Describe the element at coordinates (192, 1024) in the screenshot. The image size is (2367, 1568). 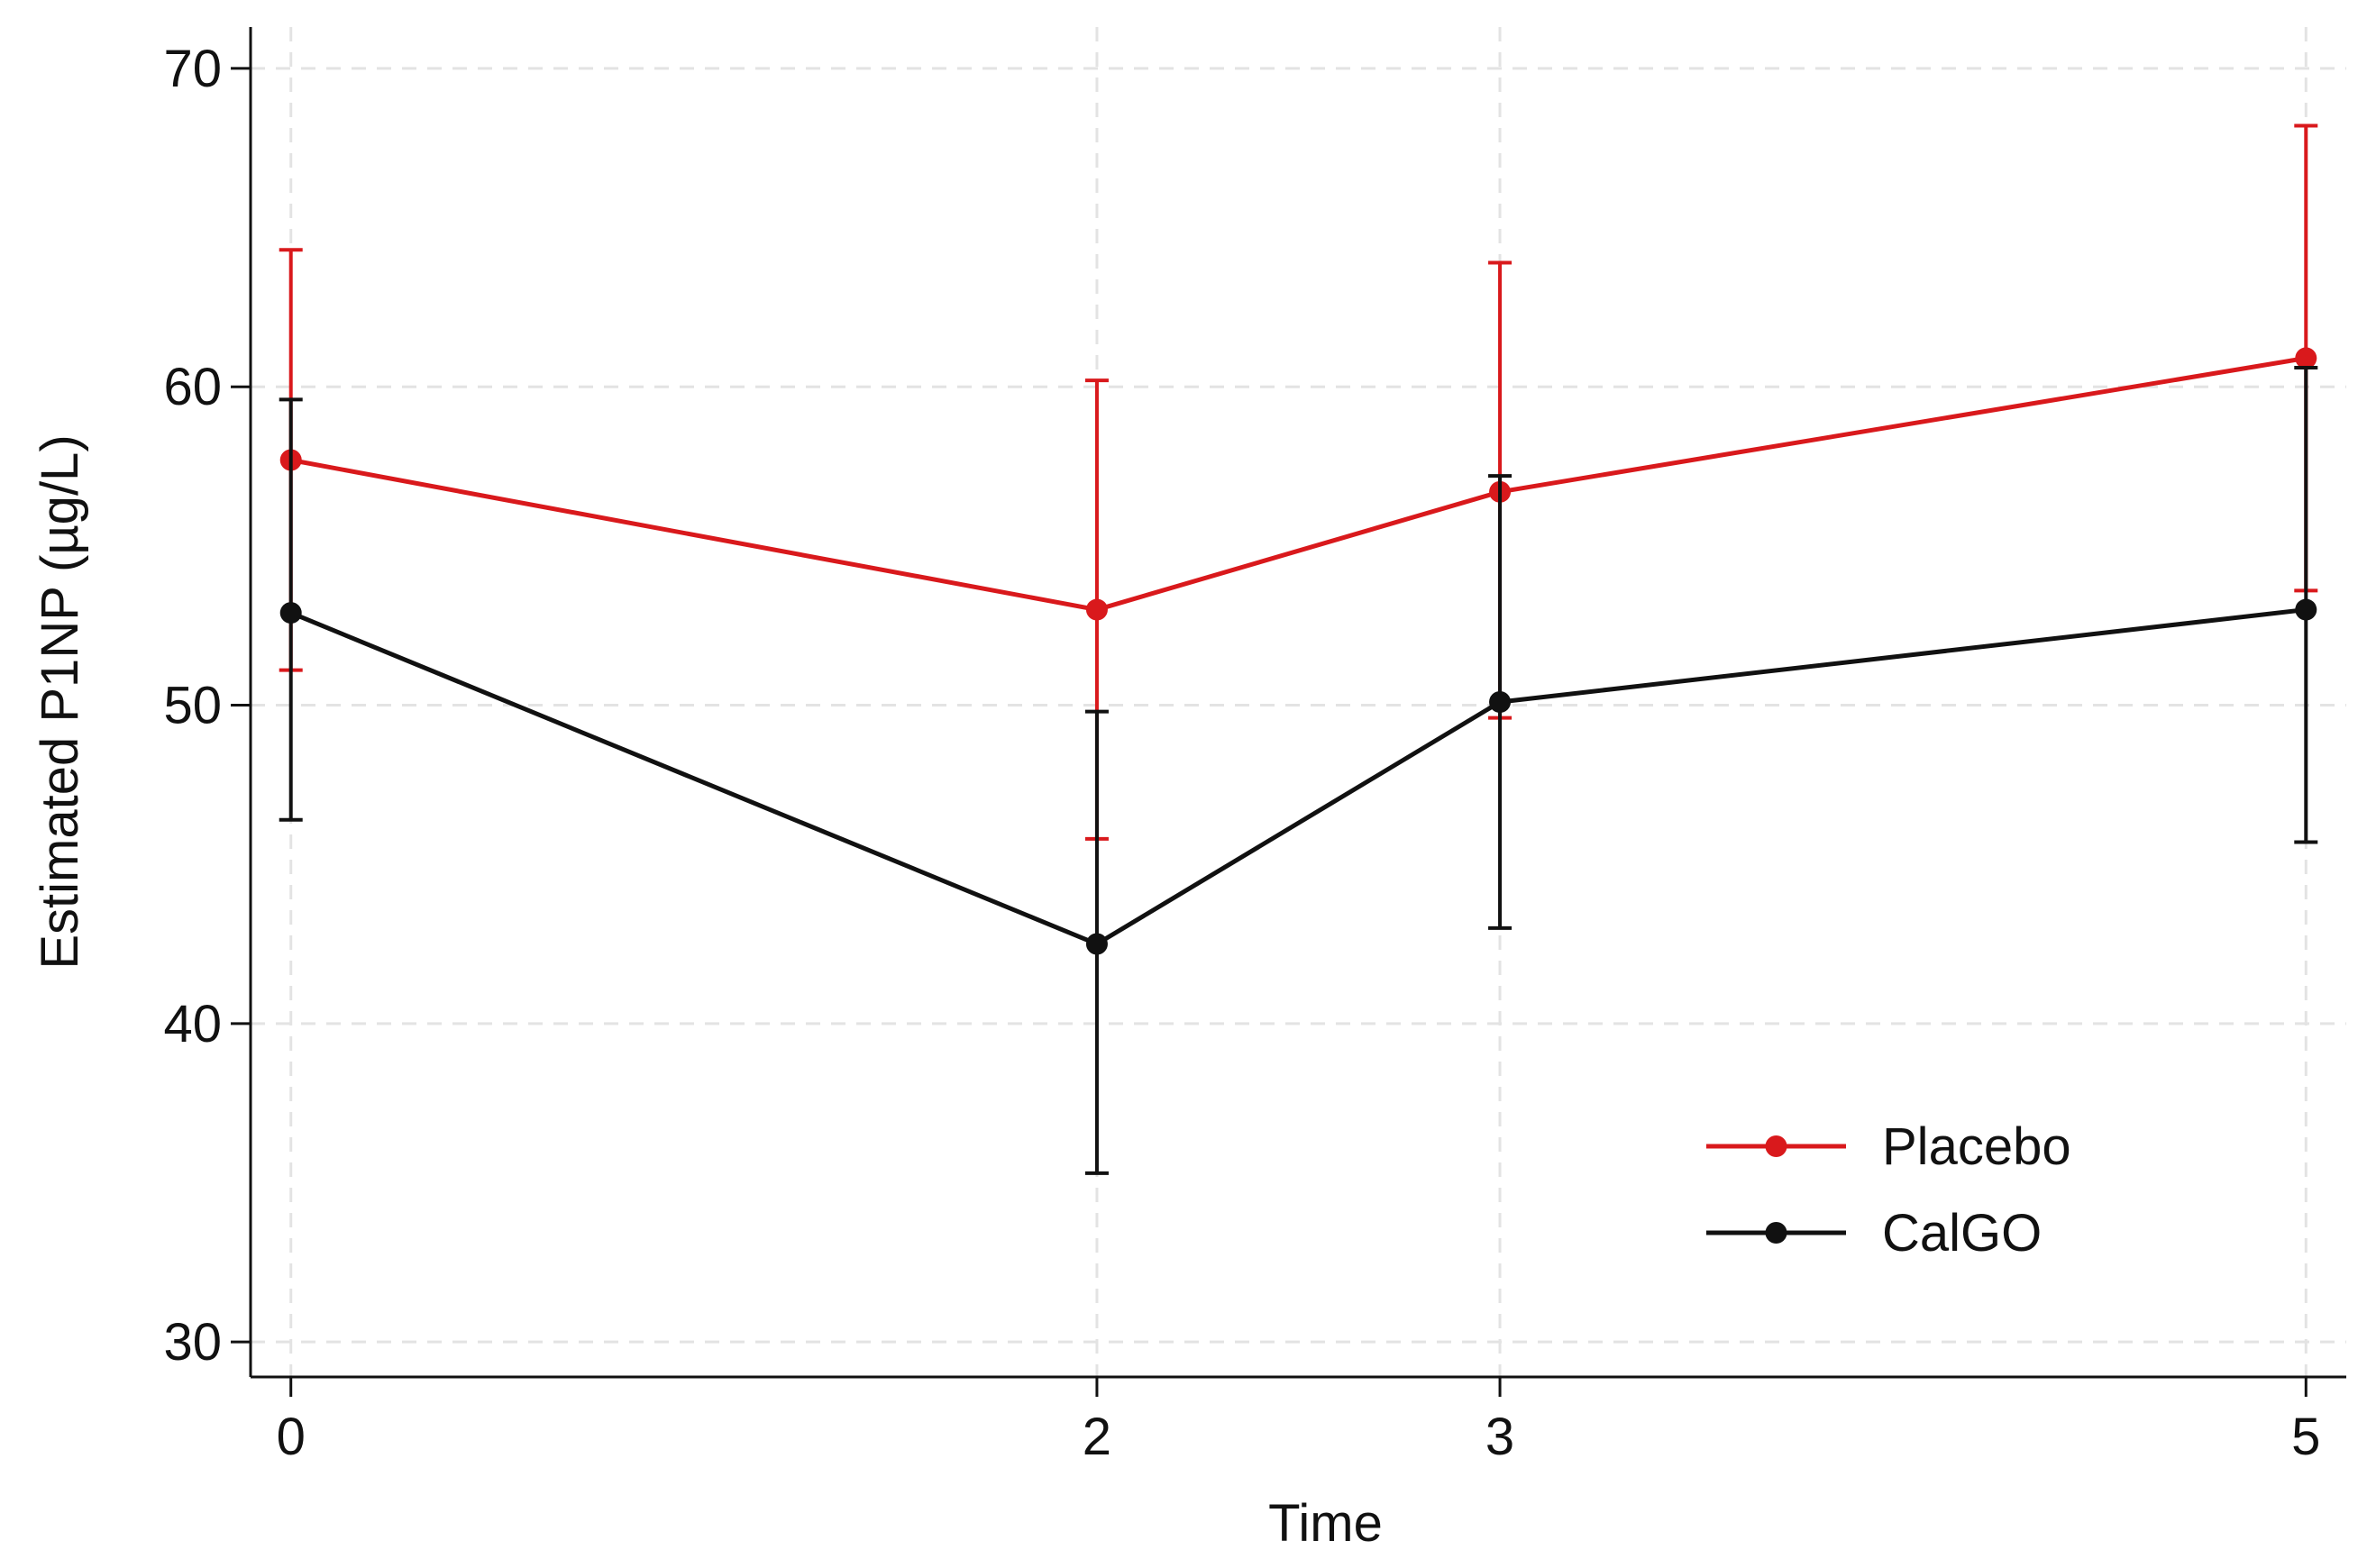
I see `y-tick-label: 40` at that location.